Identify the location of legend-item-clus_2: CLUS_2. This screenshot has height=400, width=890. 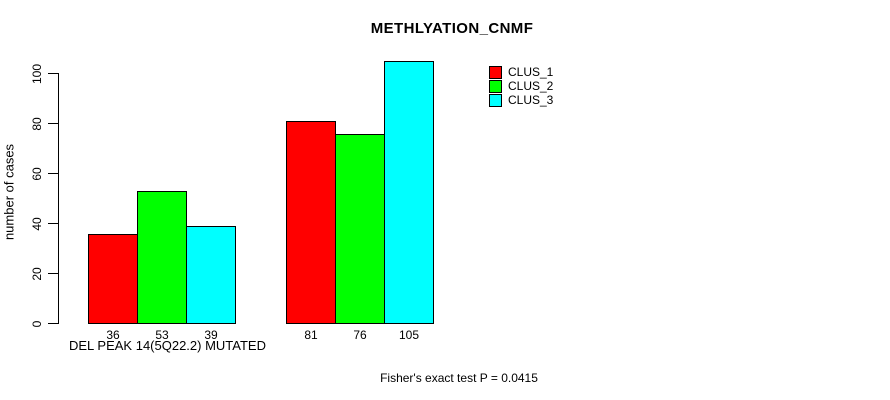
(521, 86).